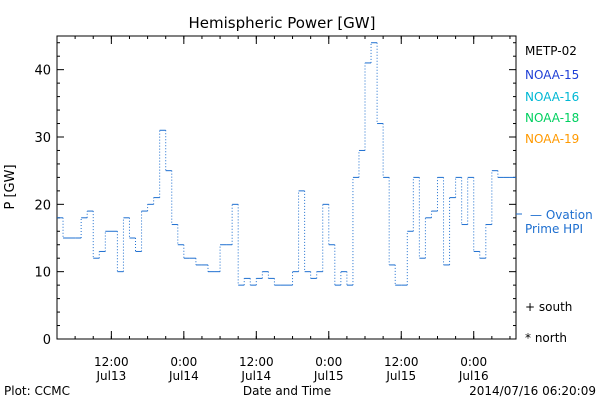 Image resolution: width=600 pixels, height=400 pixels. What do you see at coordinates (552, 97) in the screenshot?
I see `legend-entry-noaa16: NOAA-16` at bounding box center [552, 97].